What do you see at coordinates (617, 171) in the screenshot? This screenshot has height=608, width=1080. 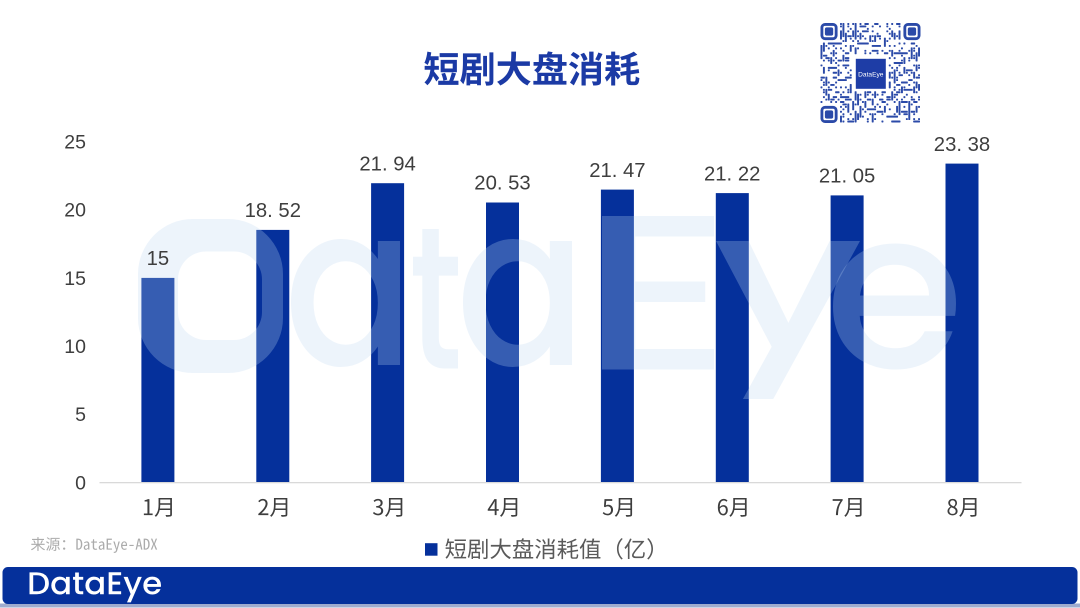 I see `svg-text: 21. 47` at bounding box center [617, 171].